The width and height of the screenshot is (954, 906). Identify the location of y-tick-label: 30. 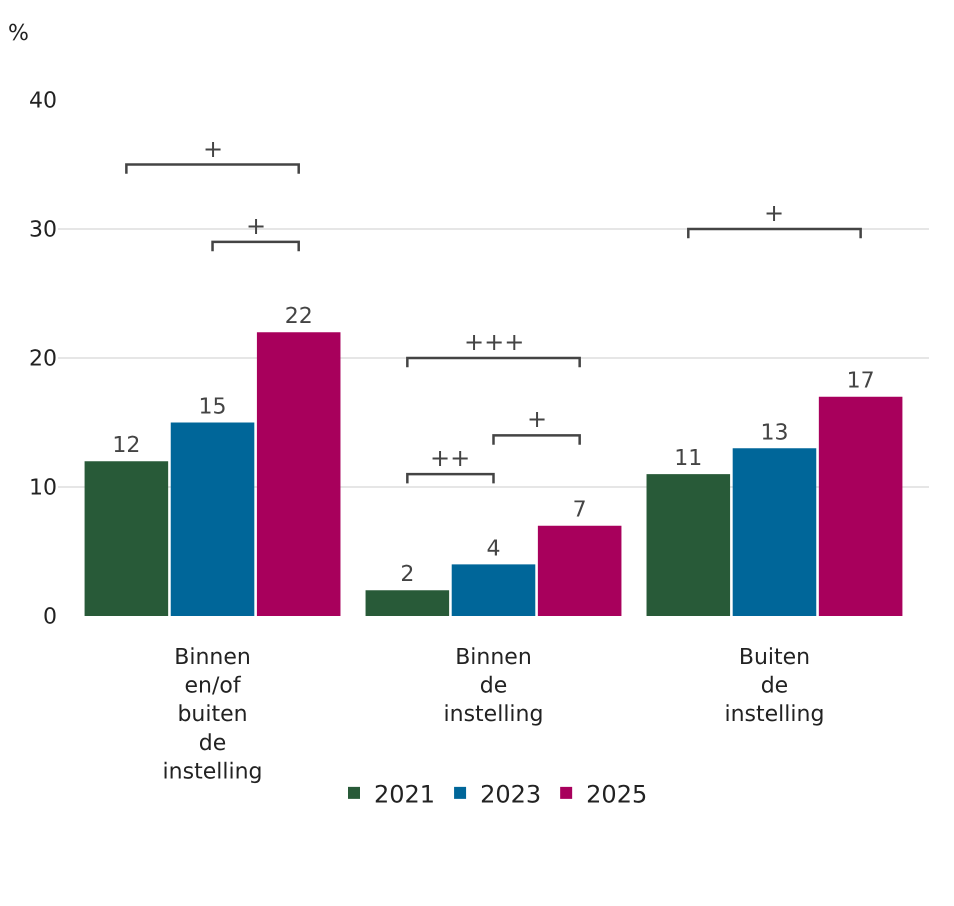
(43, 230).